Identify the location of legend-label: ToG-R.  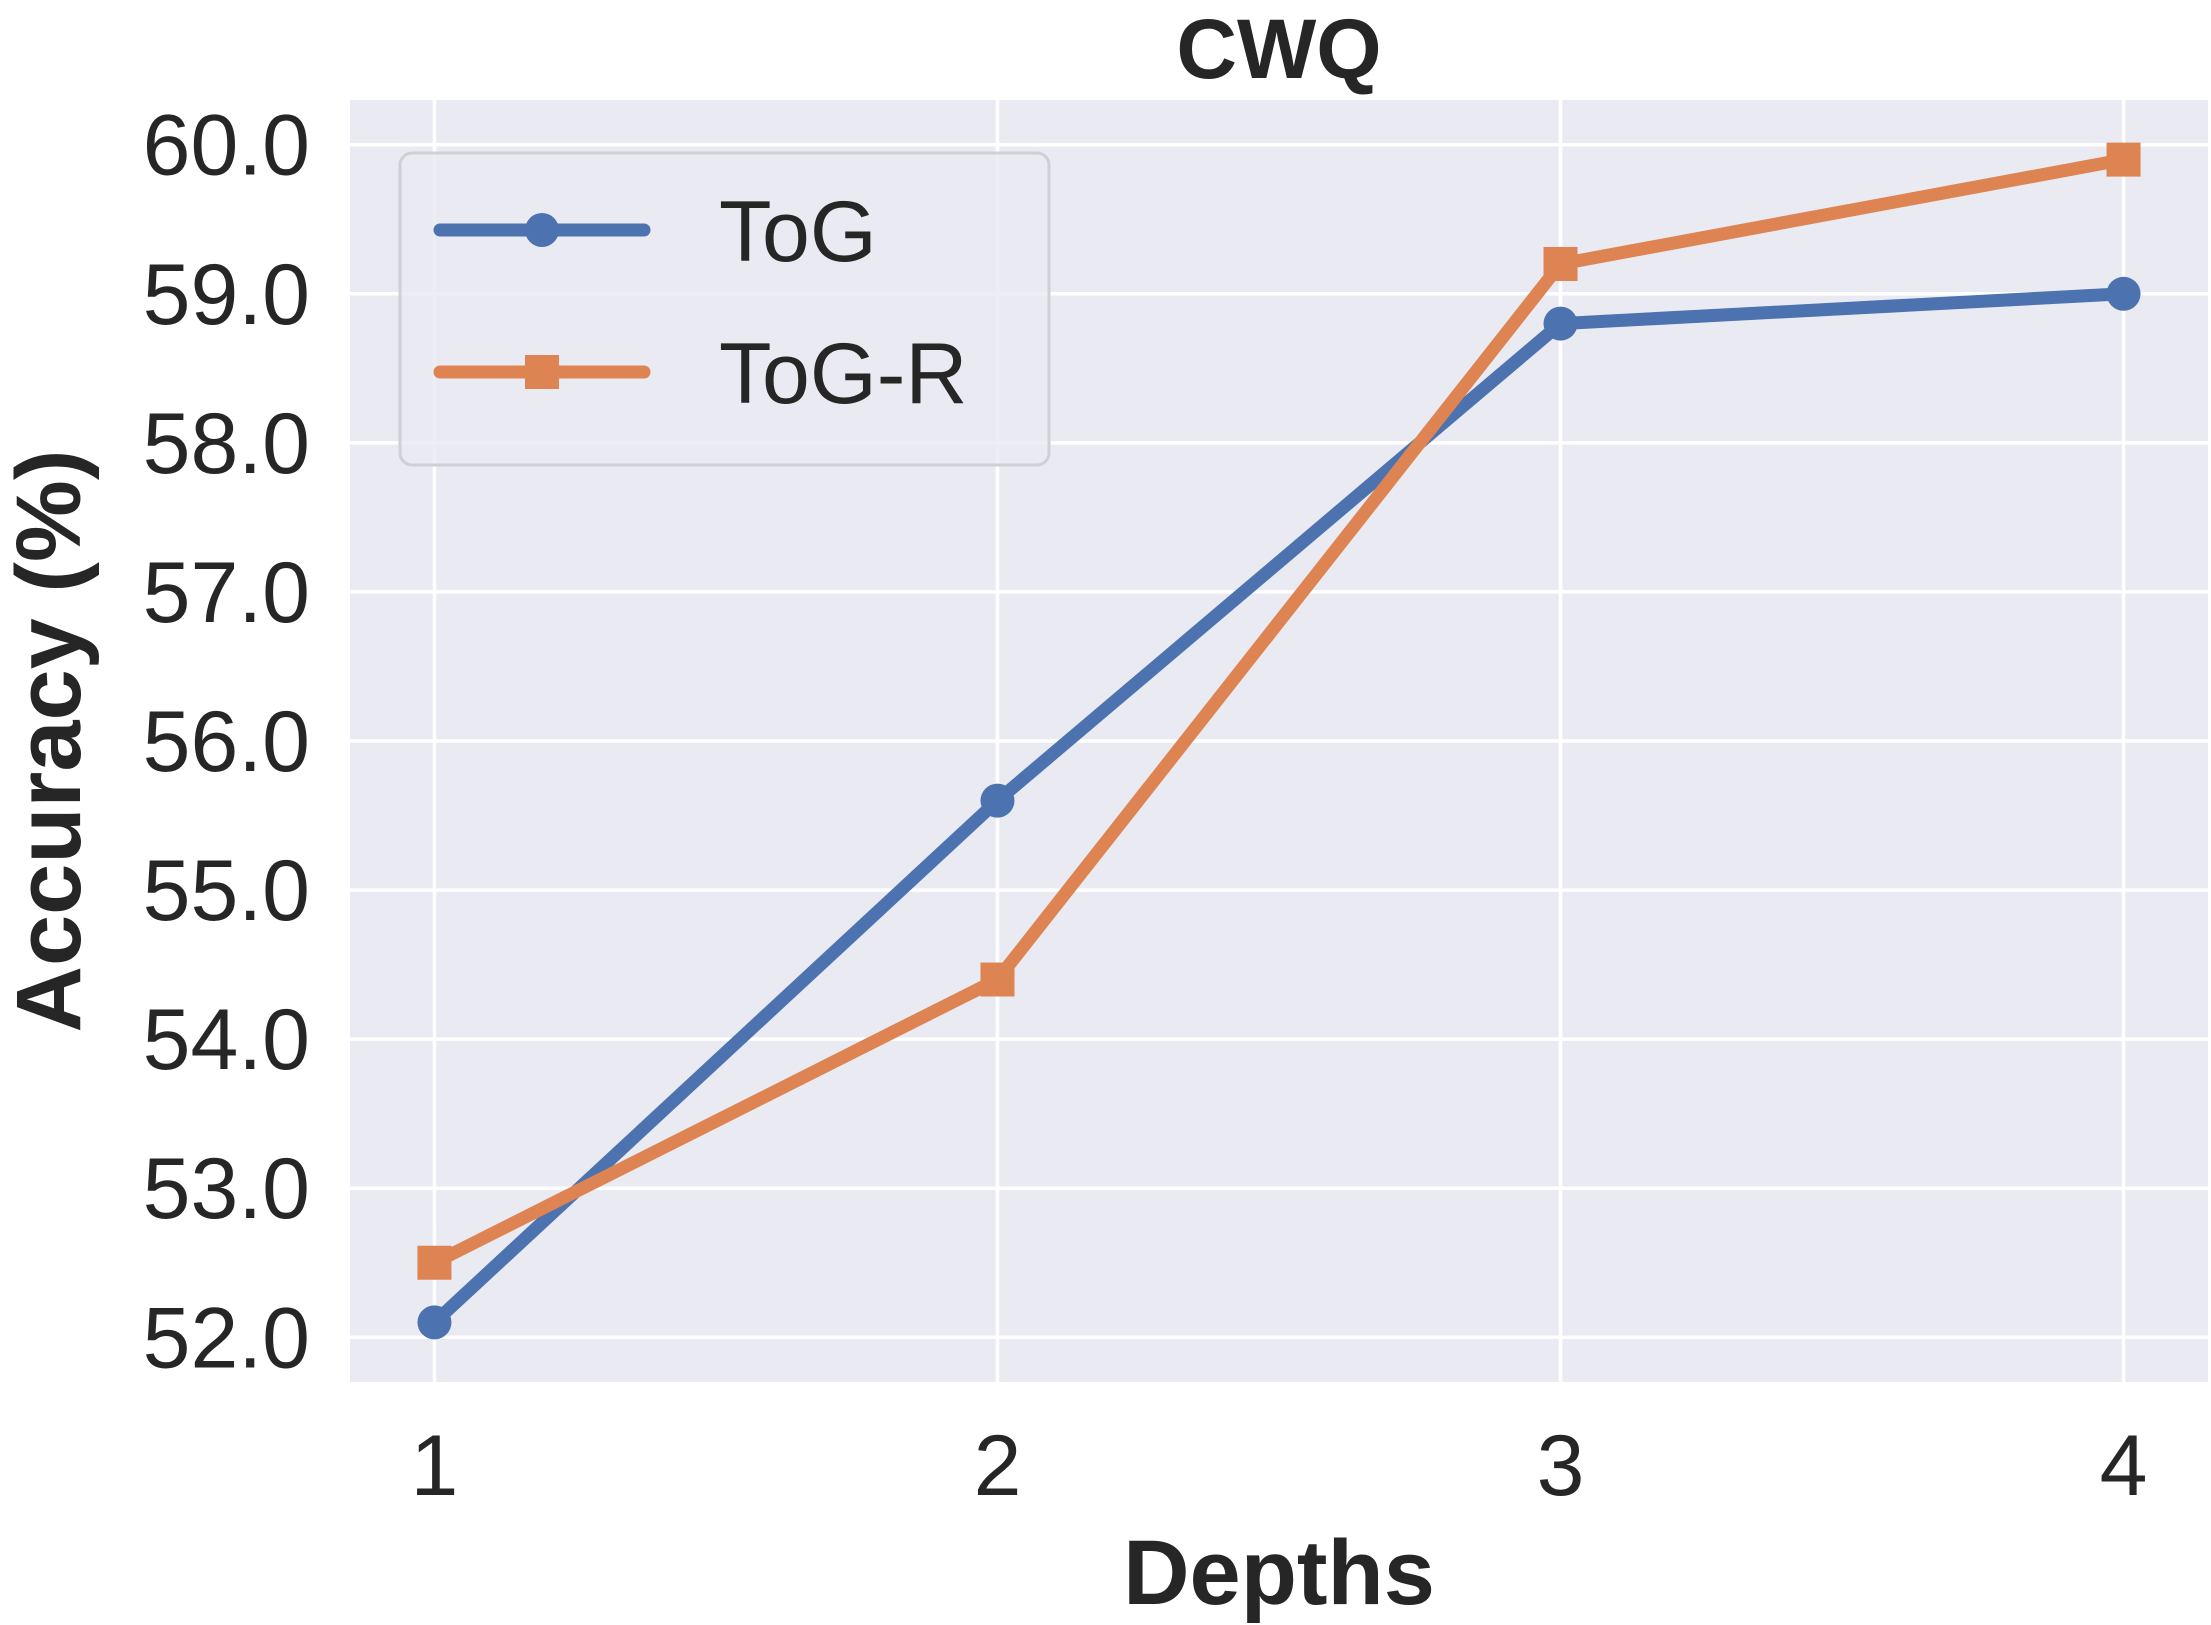
(843, 374).